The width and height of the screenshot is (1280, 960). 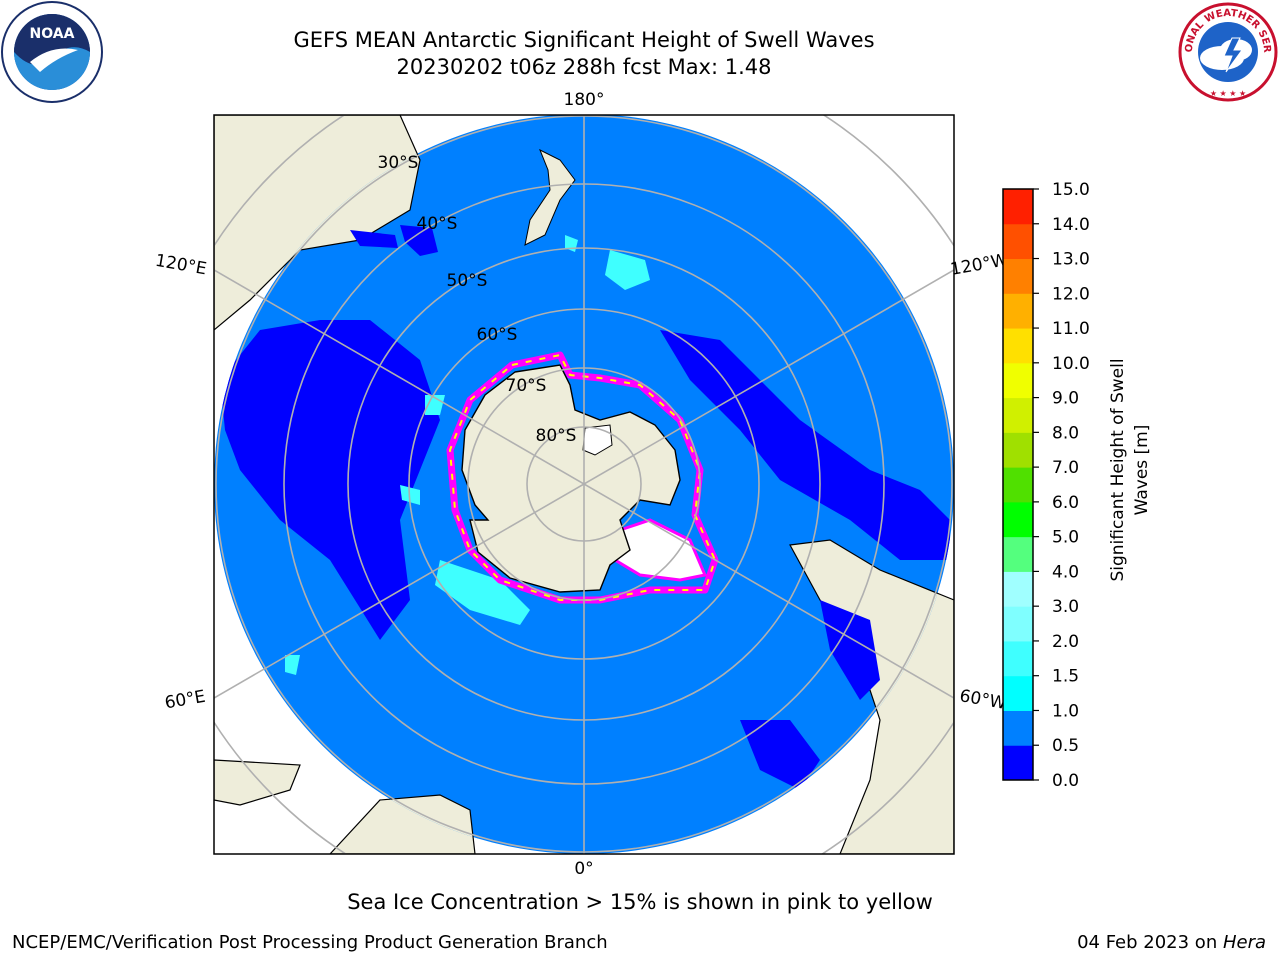 What do you see at coordinates (1065, 677) in the screenshot?
I see `colorbar-tick-label: 1.5` at bounding box center [1065, 677].